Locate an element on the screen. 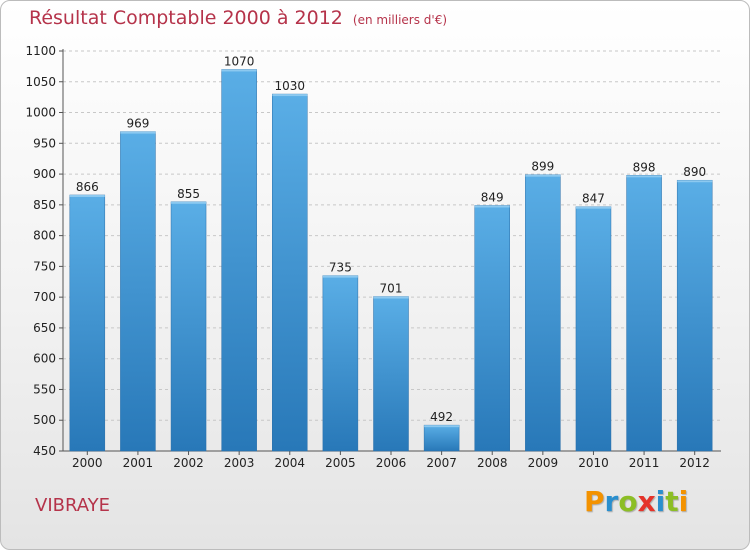 The height and width of the screenshot is (550, 750). bar-value-label: 735 is located at coordinates (340, 268).